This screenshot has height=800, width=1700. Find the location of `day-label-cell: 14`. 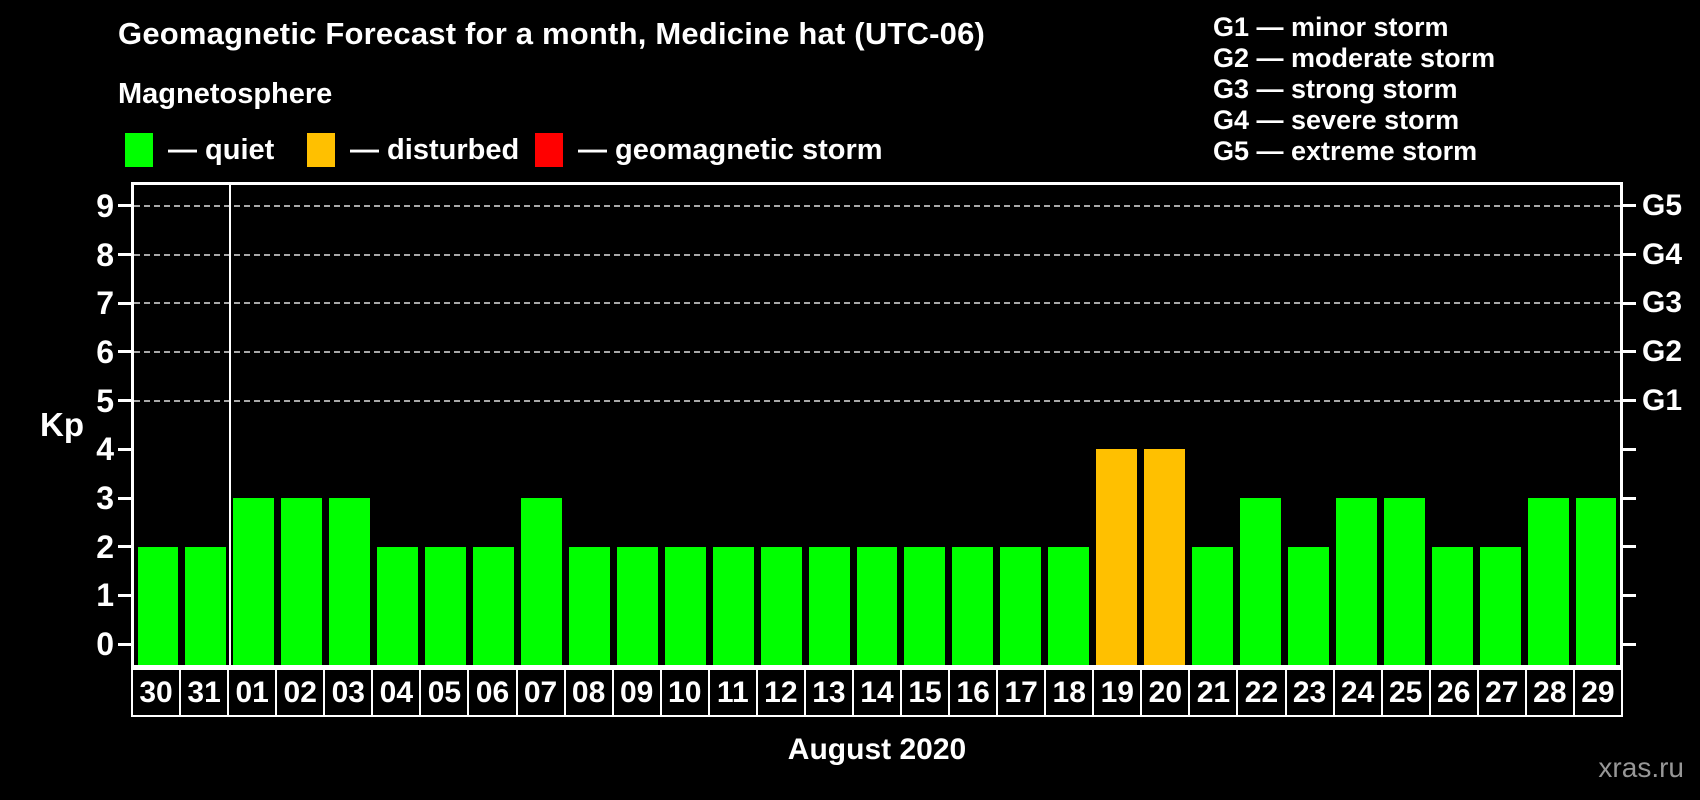

day-label-cell: 14 is located at coordinates (876, 692).